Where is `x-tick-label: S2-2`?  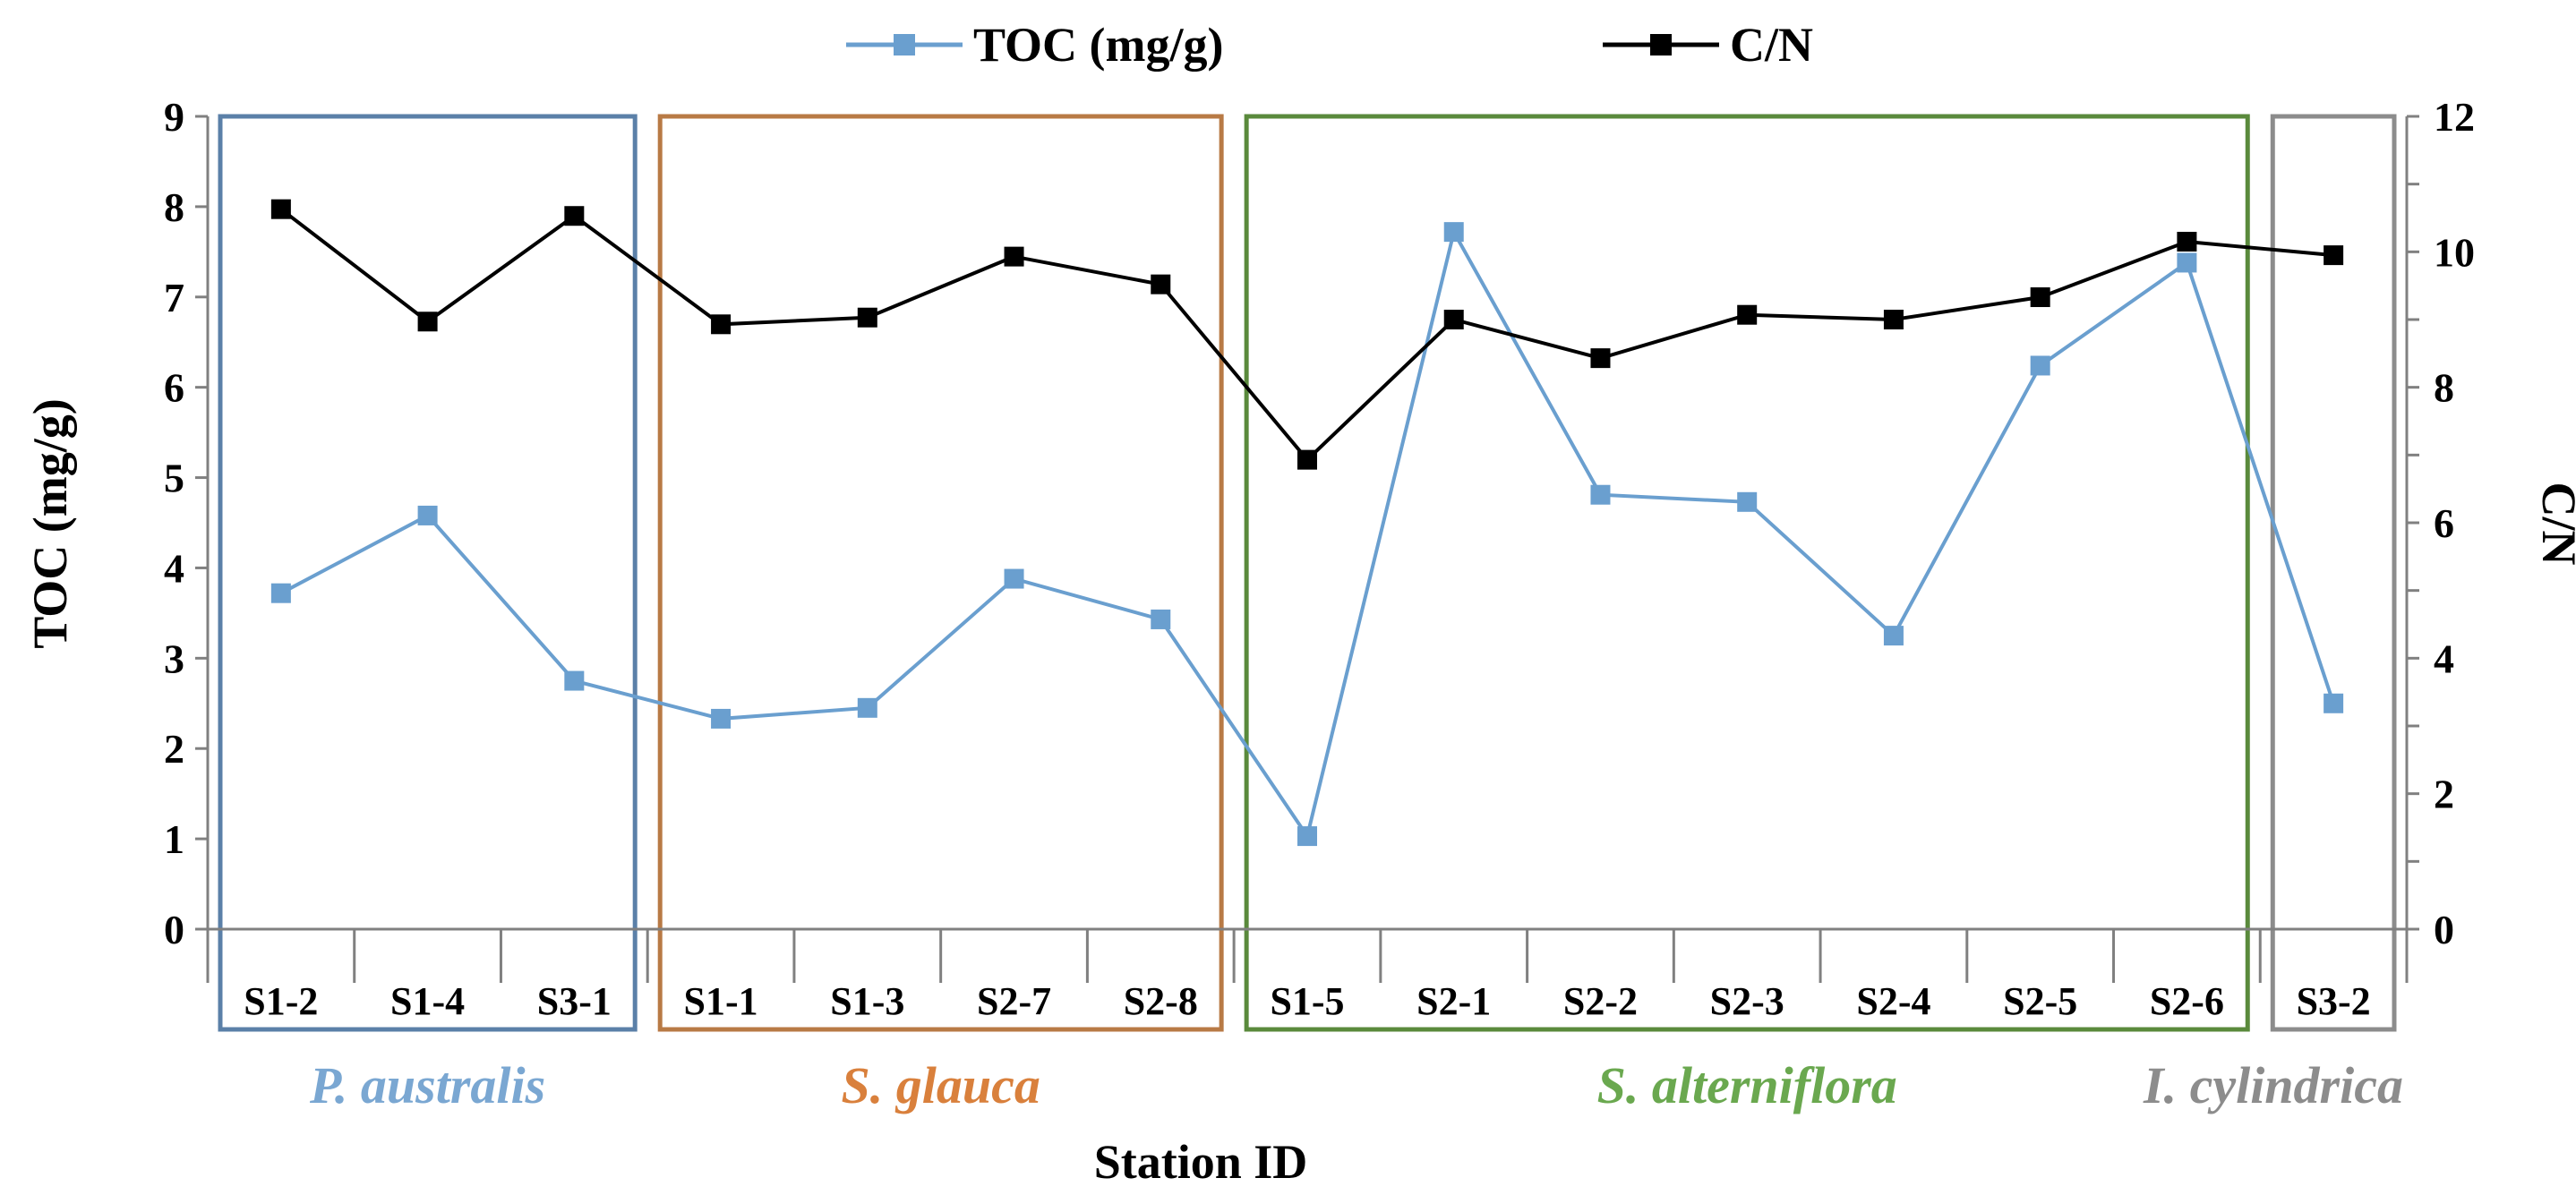 x-tick-label: S2-2 is located at coordinates (1600, 1001).